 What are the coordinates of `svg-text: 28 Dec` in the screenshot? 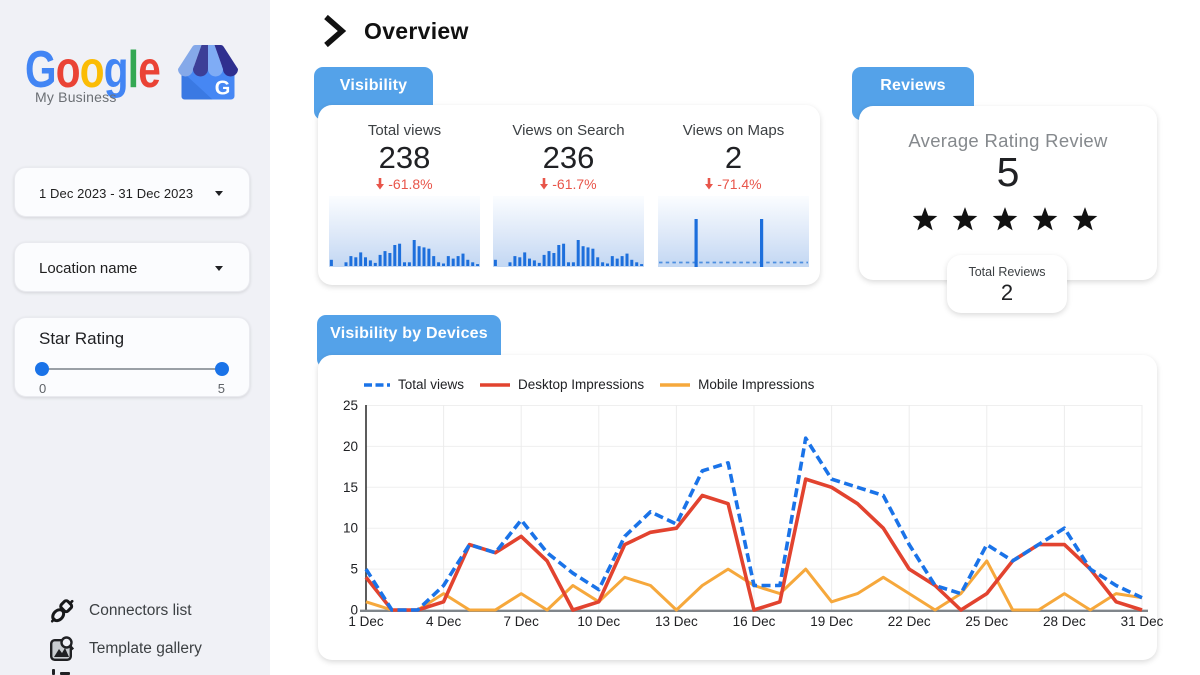 It's located at (1064, 621).